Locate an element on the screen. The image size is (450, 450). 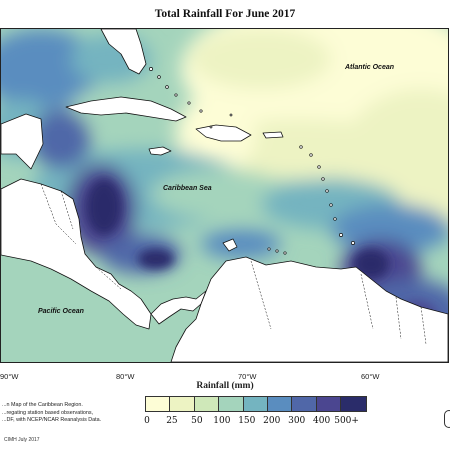
logo-icon is located at coordinates (447, 419).